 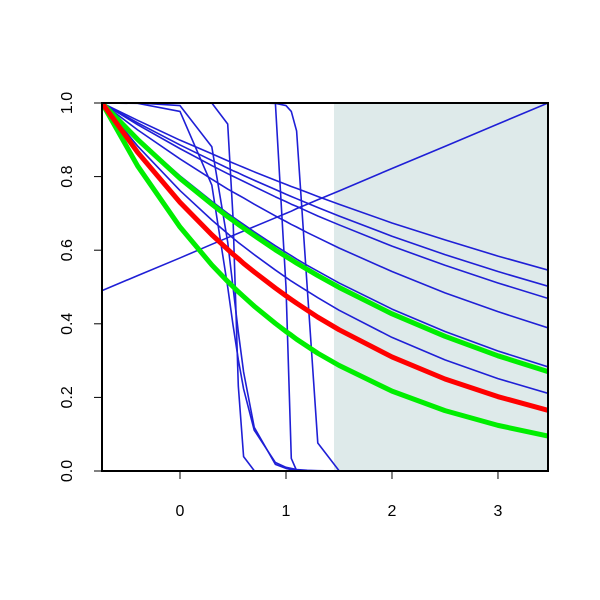 What do you see at coordinates (67, 250) in the screenshot?
I see `y-tick-label: 0.6` at bounding box center [67, 250].